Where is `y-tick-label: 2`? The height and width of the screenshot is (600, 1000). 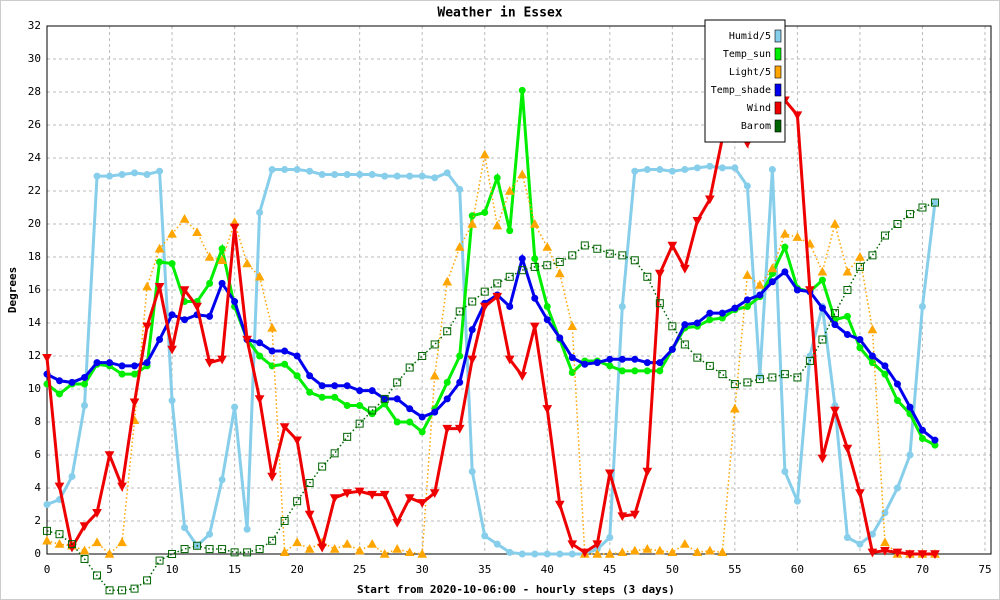
y-tick-label: 2 is located at coordinates (37, 520).